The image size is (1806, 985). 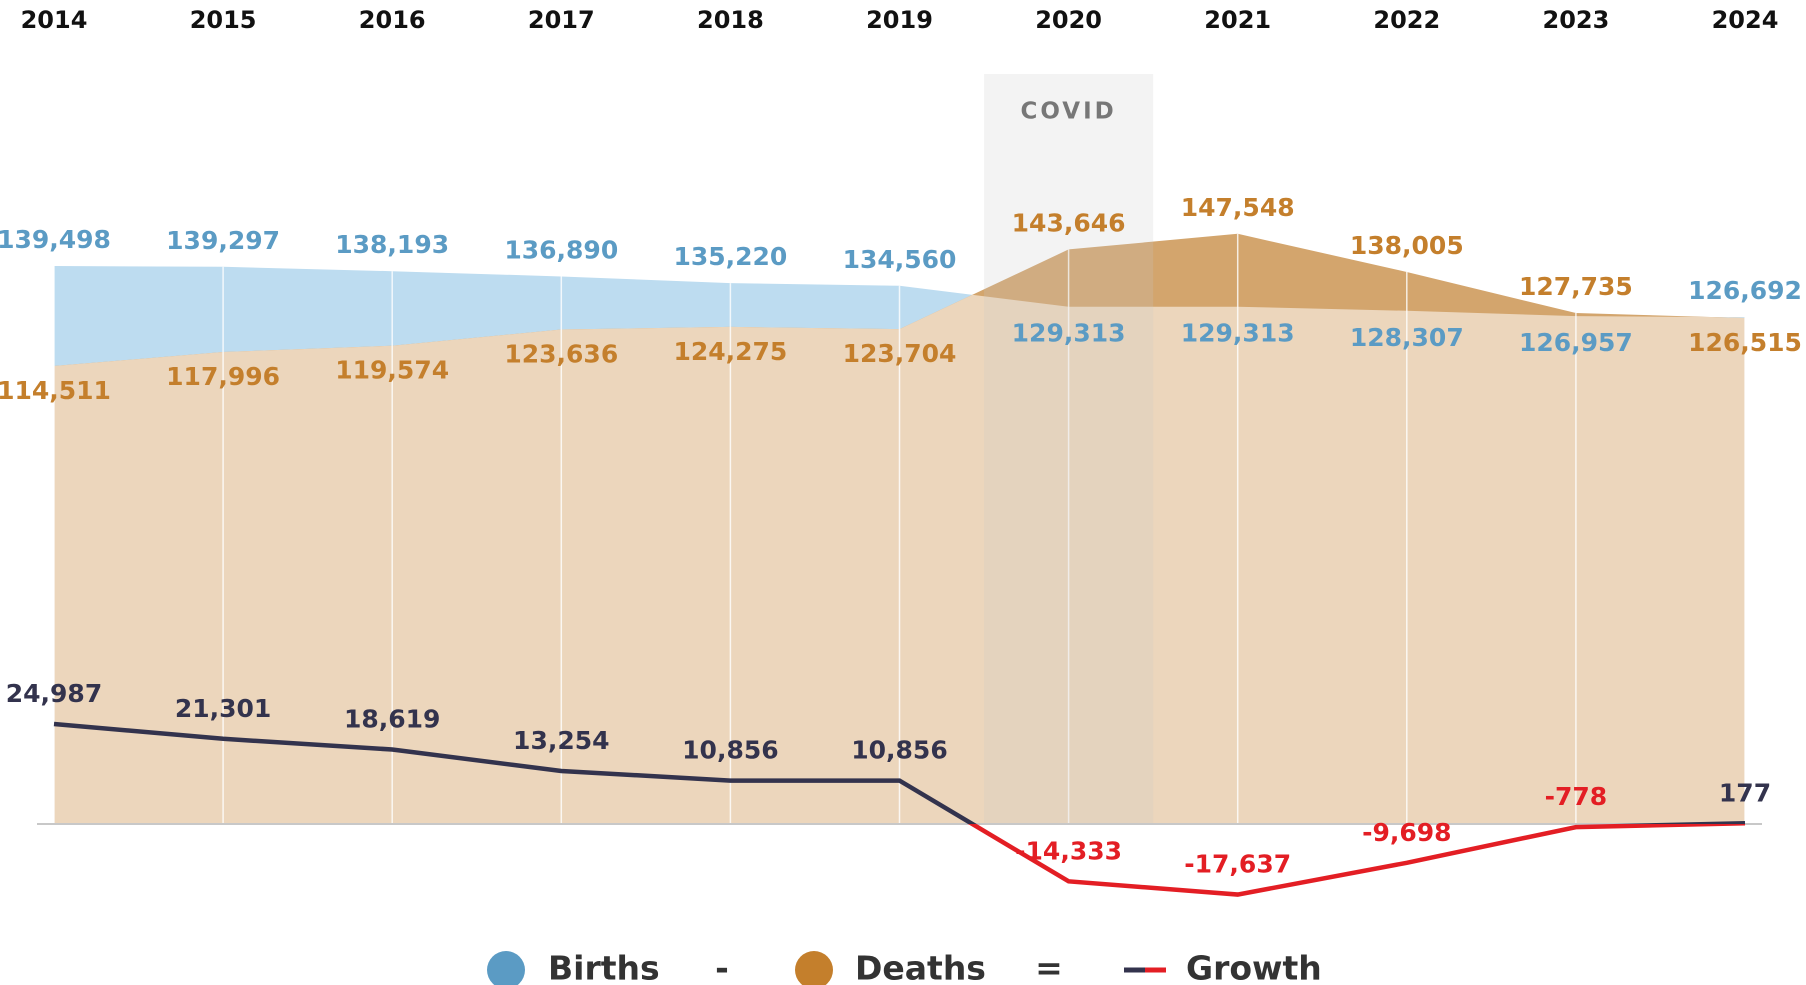 What do you see at coordinates (1237, 864) in the screenshot?
I see `growth-label: -17,637` at bounding box center [1237, 864].